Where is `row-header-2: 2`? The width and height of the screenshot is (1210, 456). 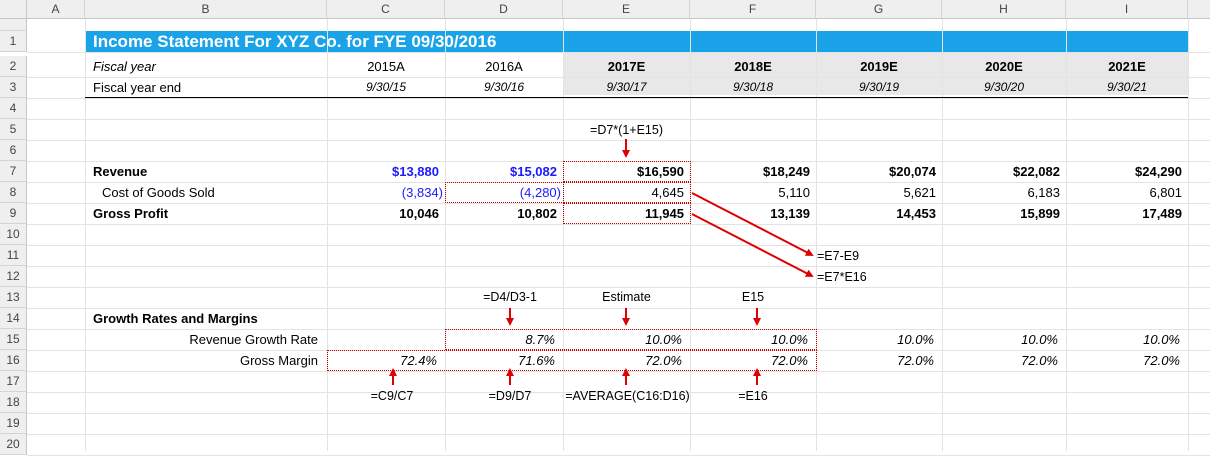 row-header-2: 2 is located at coordinates (13, 66).